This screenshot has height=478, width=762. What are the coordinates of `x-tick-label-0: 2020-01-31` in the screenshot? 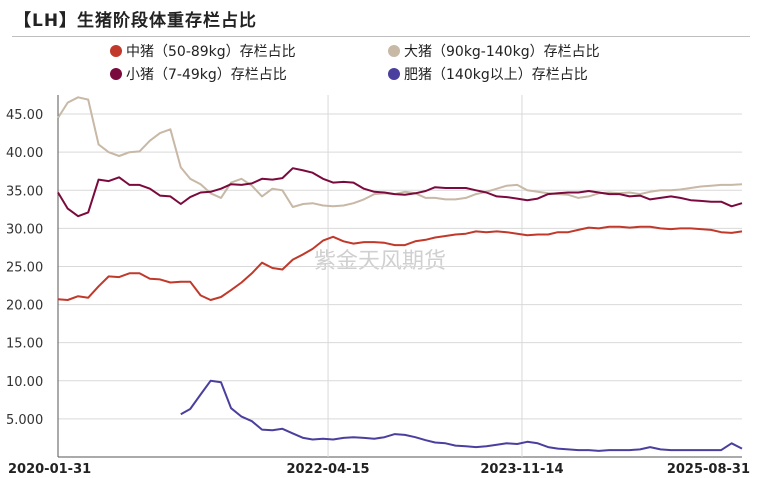 It's located at (49, 469).